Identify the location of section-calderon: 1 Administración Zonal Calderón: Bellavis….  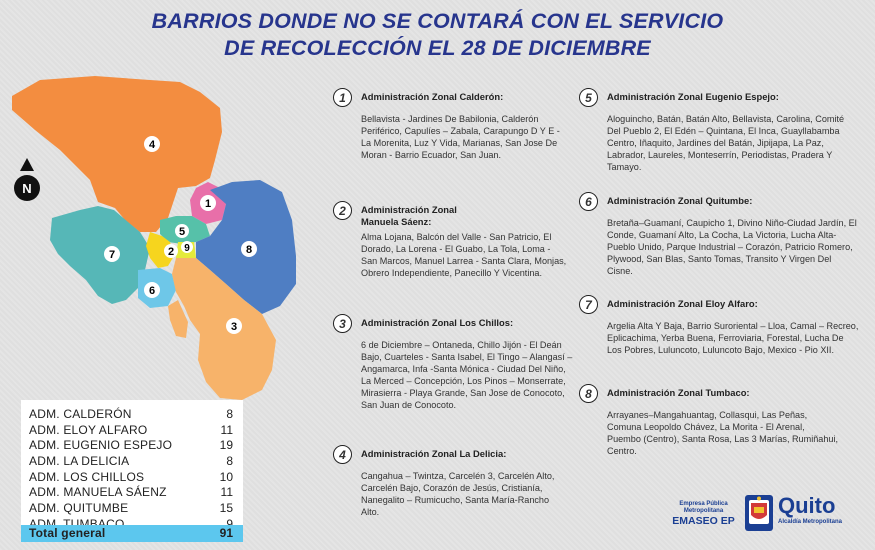
(450, 124).